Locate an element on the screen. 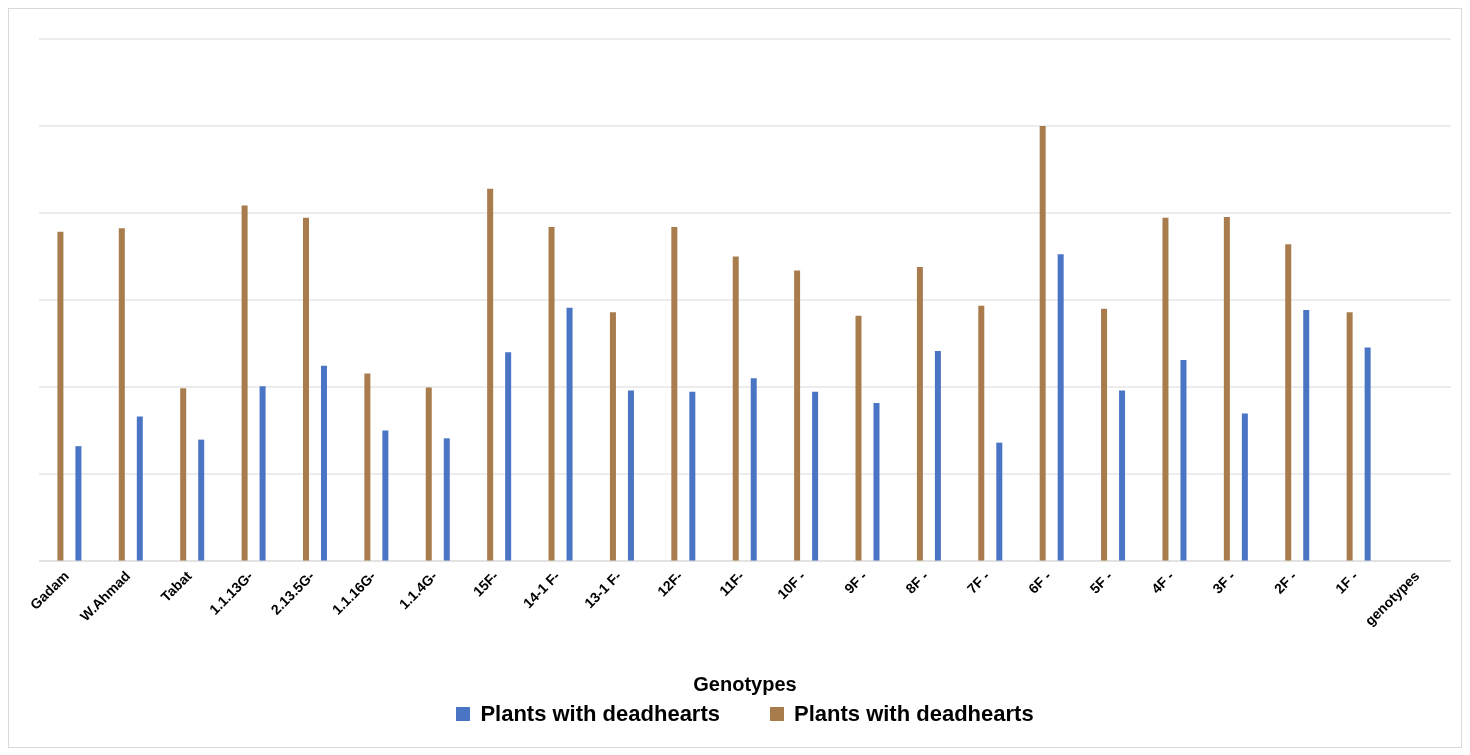 The image size is (1470, 755). x-tick-label: 9F - is located at coordinates (855, 582).